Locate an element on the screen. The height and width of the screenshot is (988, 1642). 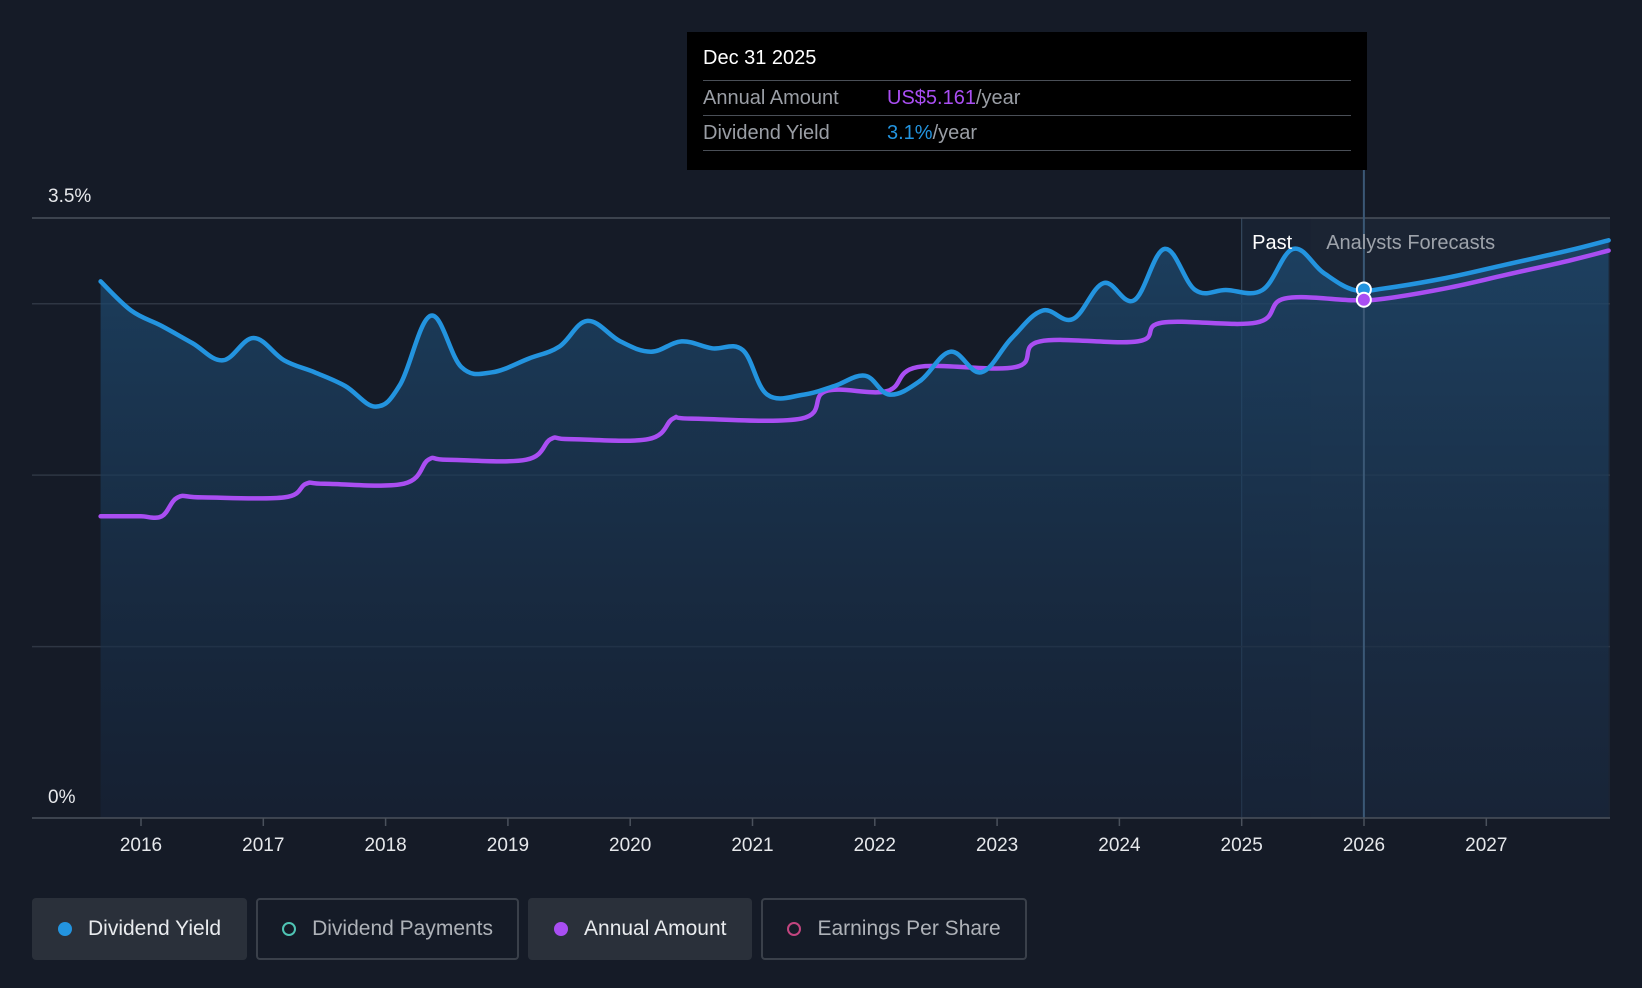
x-tick-label: 2023 is located at coordinates (997, 845).